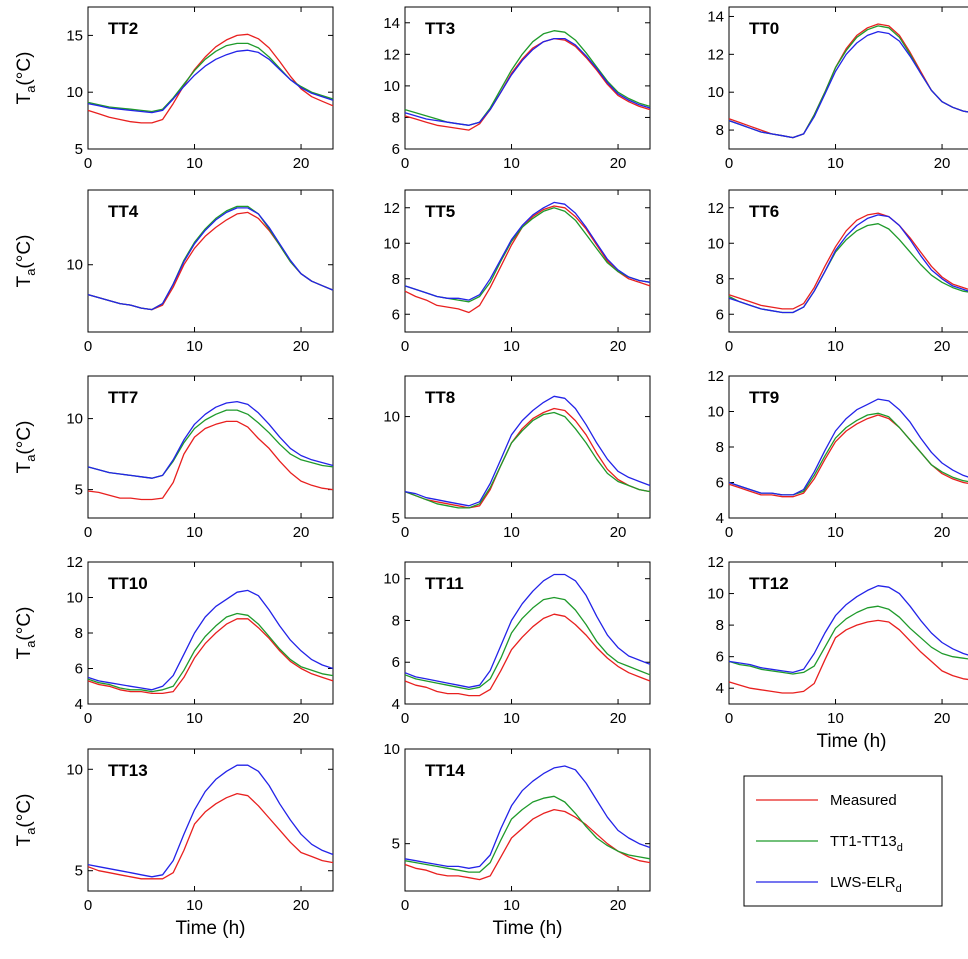 This screenshot has width=968, height=959. Describe the element at coordinates (769, 583) in the screenshot. I see `panel-title: TT12` at that location.